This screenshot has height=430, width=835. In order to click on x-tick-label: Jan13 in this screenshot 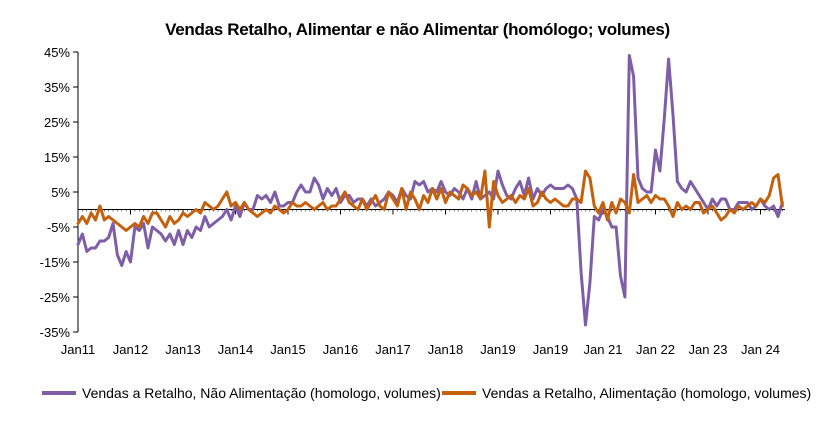, I will do `click(182, 349)`.